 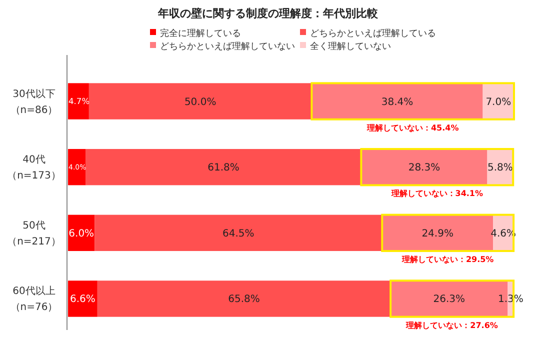 I want to click on data-label: 4.7%, so click(x=79, y=101).